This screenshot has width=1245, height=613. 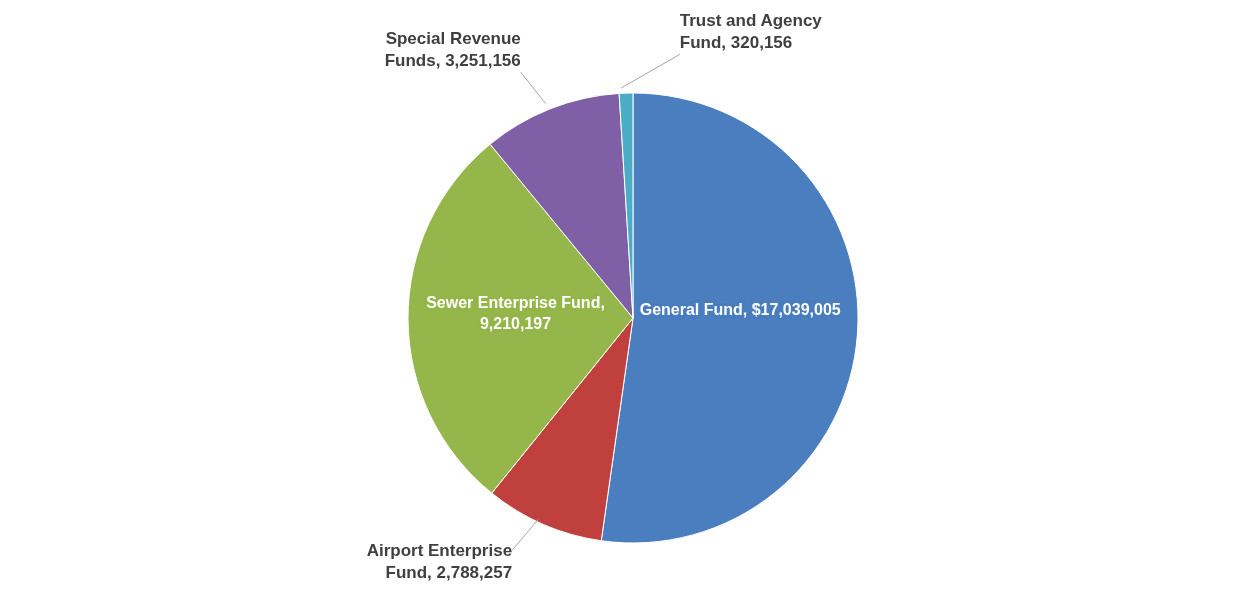 I want to click on data-label: , $17,039,005, so click(x=791, y=309).